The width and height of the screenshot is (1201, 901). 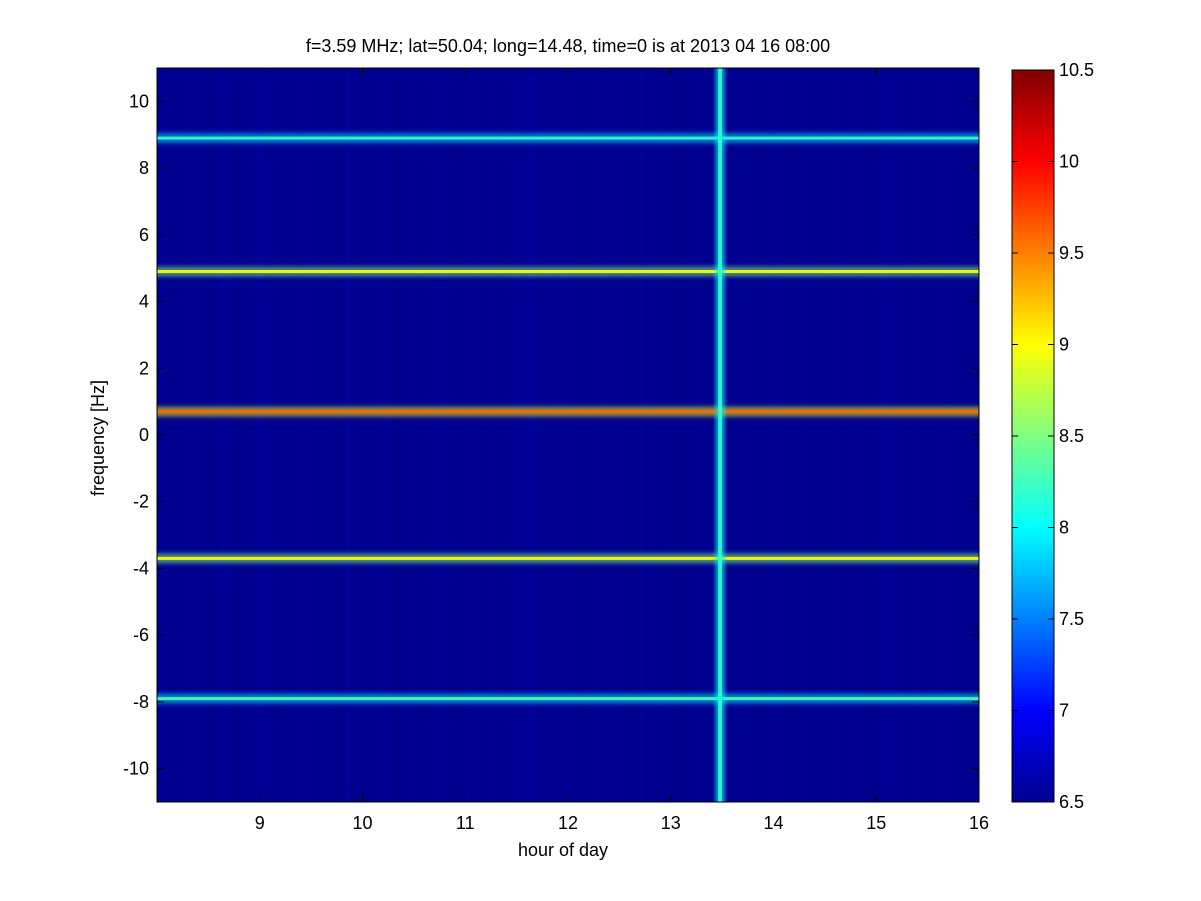 I want to click on y-tick-label: 4, so click(x=144, y=302).